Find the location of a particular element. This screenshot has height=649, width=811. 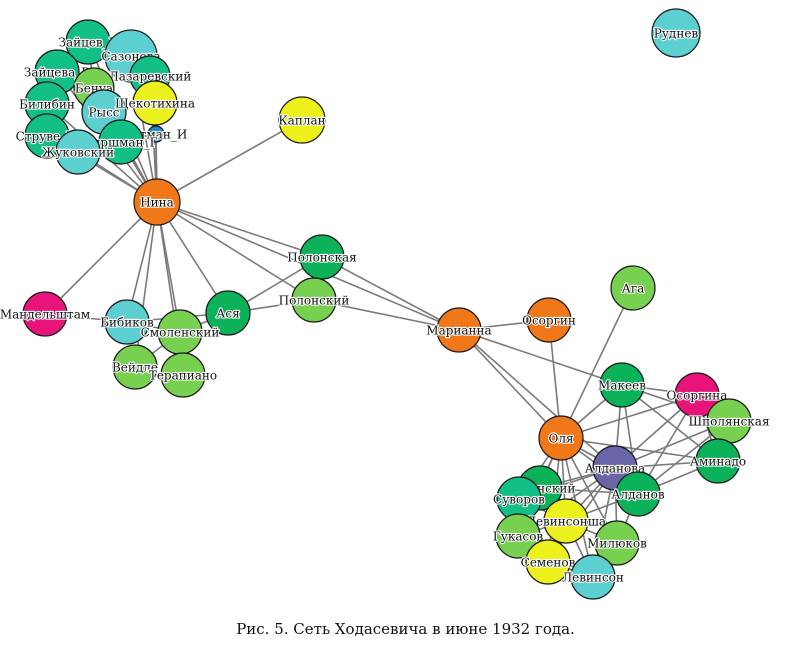

node-щекотихина: Щекотихина is located at coordinates (155, 103).